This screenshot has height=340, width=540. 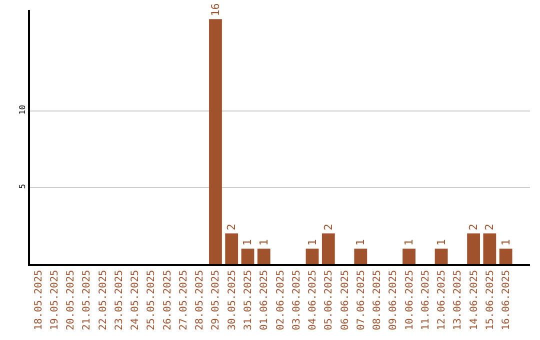 I want to click on x-tick-label: 25.05.2025, so click(x=152, y=300).